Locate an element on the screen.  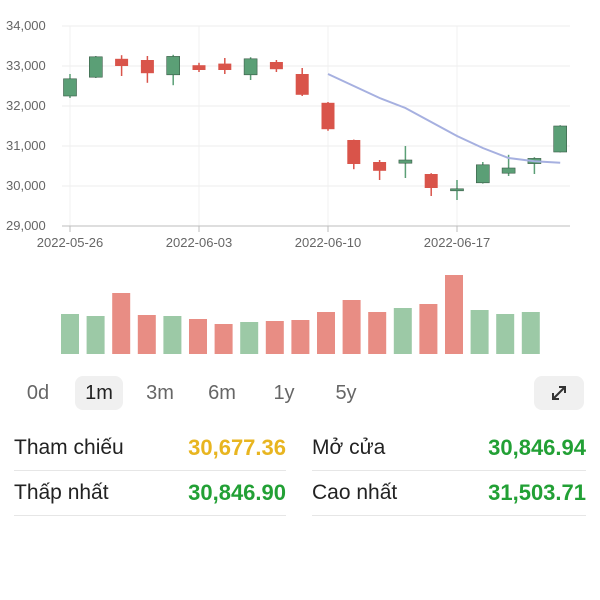
x-tick-label: 2022-05-26 is located at coordinates (70, 242).